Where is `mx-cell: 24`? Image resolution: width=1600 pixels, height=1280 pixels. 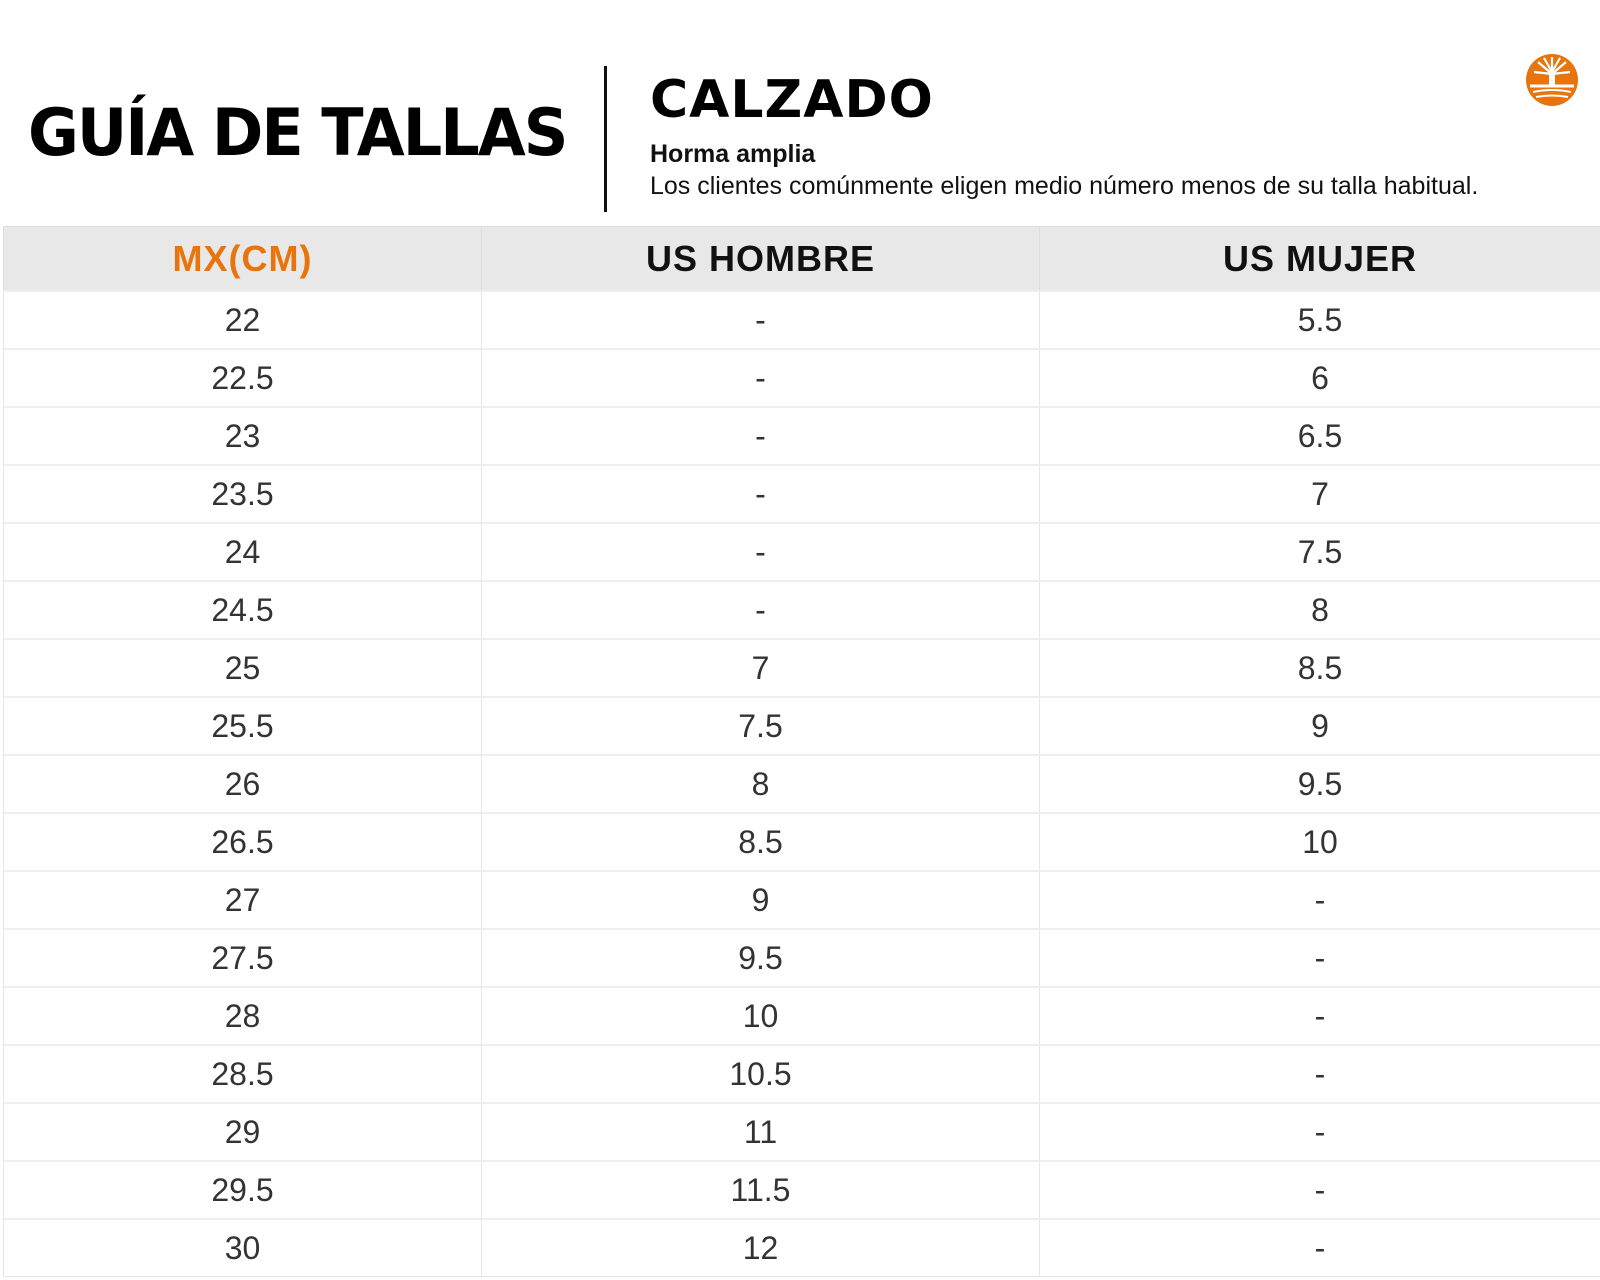
mx-cell: 24 is located at coordinates (242, 552).